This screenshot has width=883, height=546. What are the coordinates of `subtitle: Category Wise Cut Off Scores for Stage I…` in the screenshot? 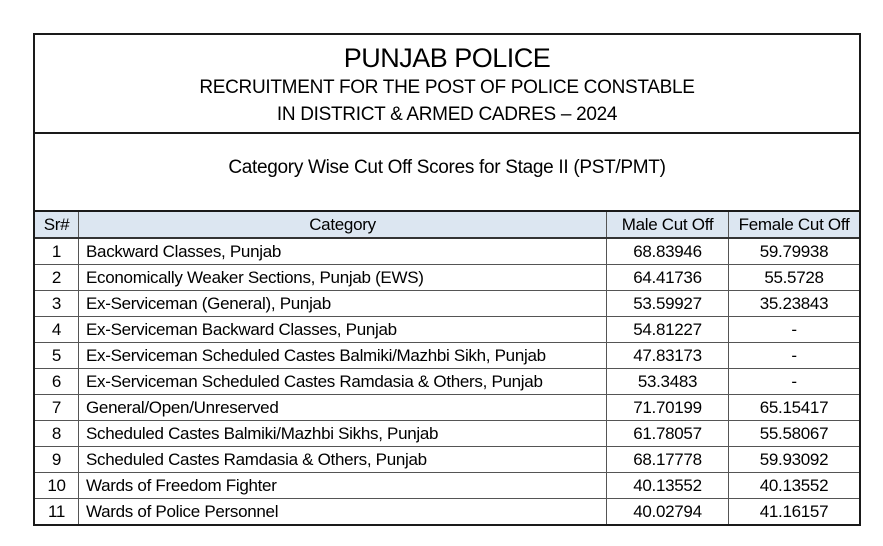 It's located at (447, 173).